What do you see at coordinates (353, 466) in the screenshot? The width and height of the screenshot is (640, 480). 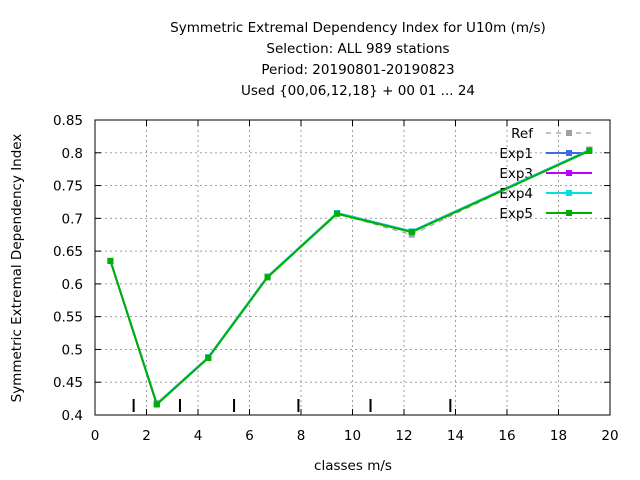 I see `x-axis-label: classes m/s` at bounding box center [353, 466].